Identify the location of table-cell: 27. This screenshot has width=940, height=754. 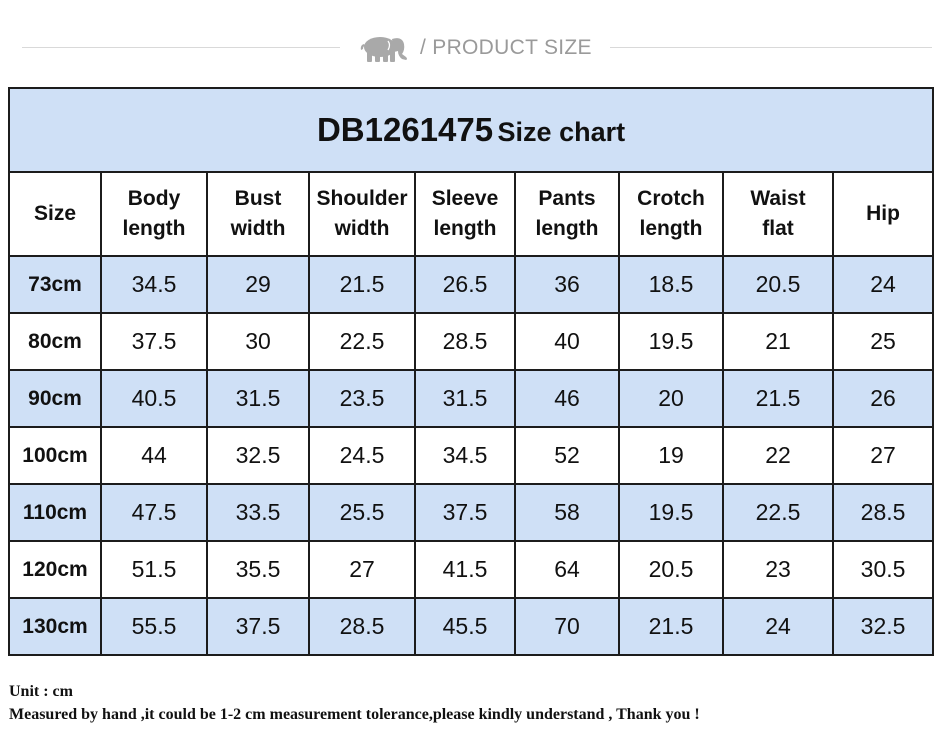
(362, 569).